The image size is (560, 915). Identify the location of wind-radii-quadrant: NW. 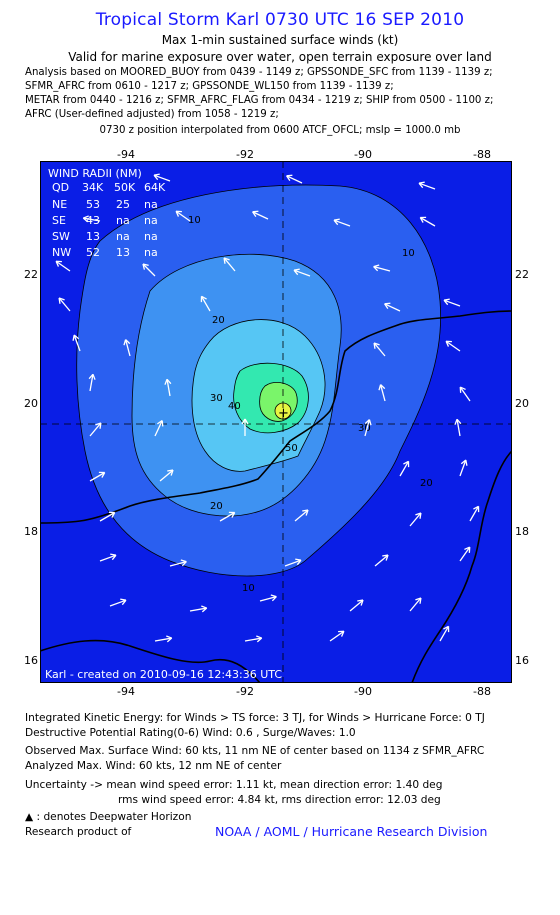
(61, 252).